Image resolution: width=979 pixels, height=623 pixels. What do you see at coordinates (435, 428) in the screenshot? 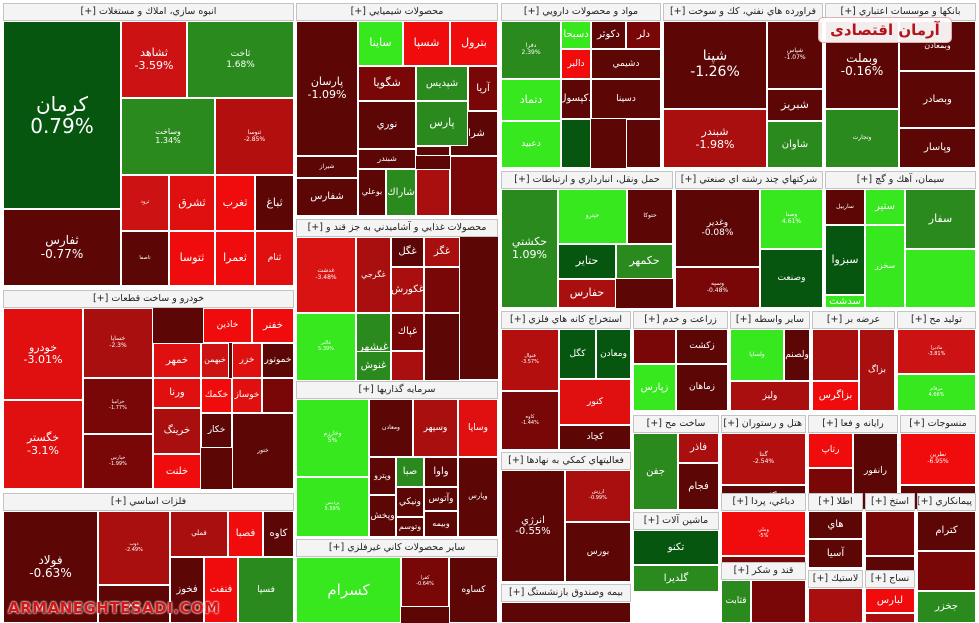
I see `stock-tile: وسپهر` at bounding box center [435, 428].